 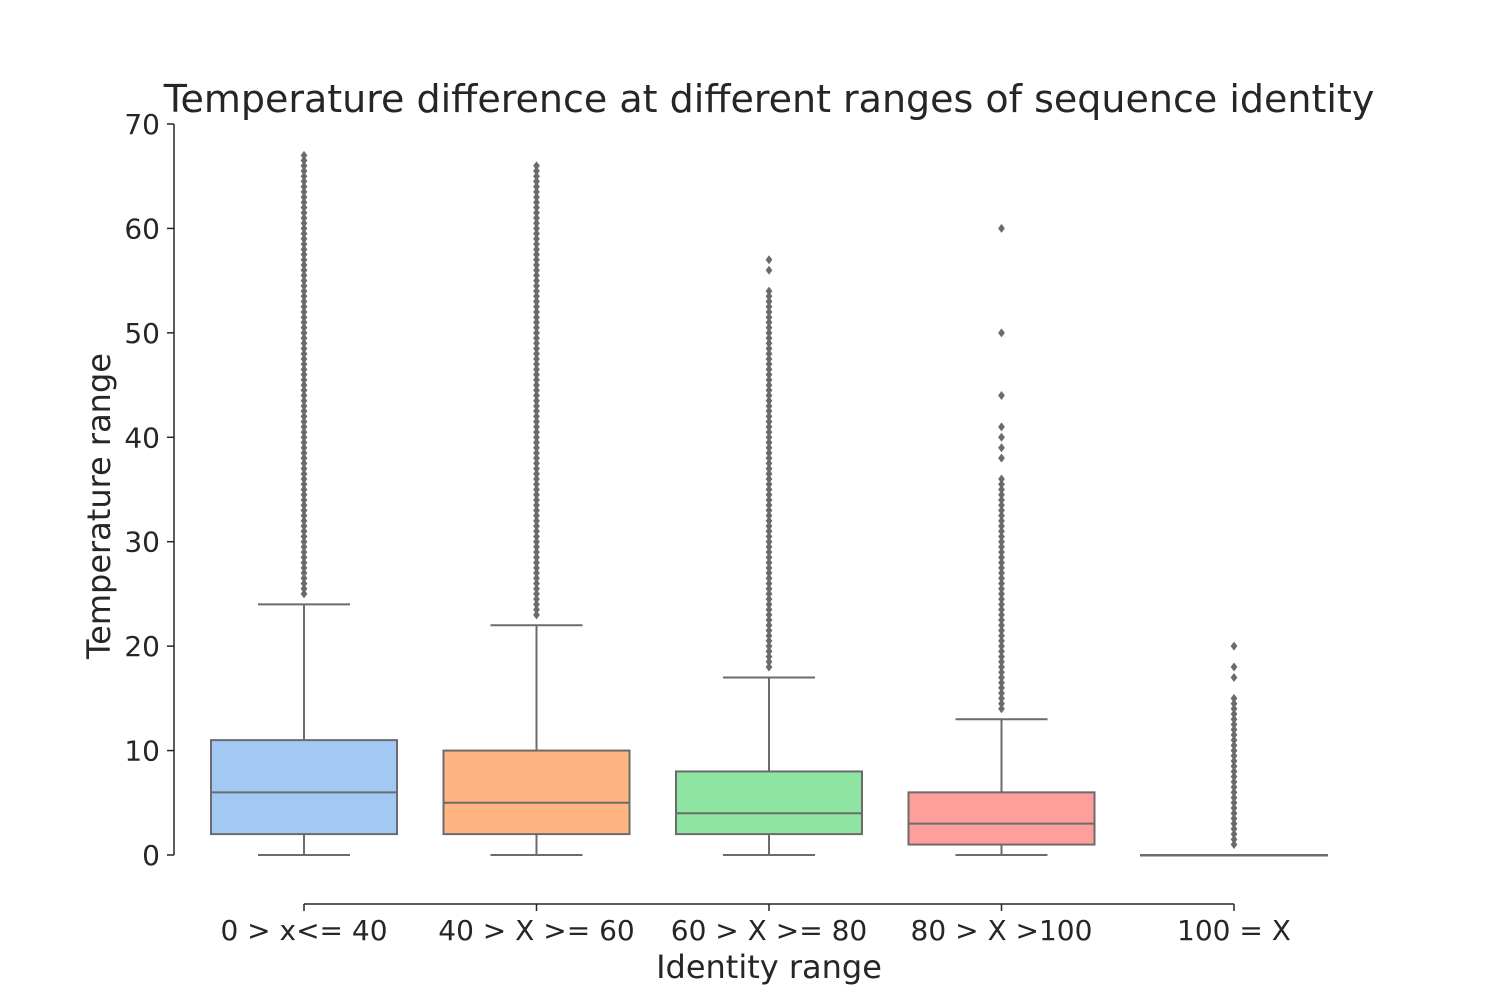 What do you see at coordinates (151, 855) in the screenshot?
I see `y-tick-label: 0` at bounding box center [151, 855].